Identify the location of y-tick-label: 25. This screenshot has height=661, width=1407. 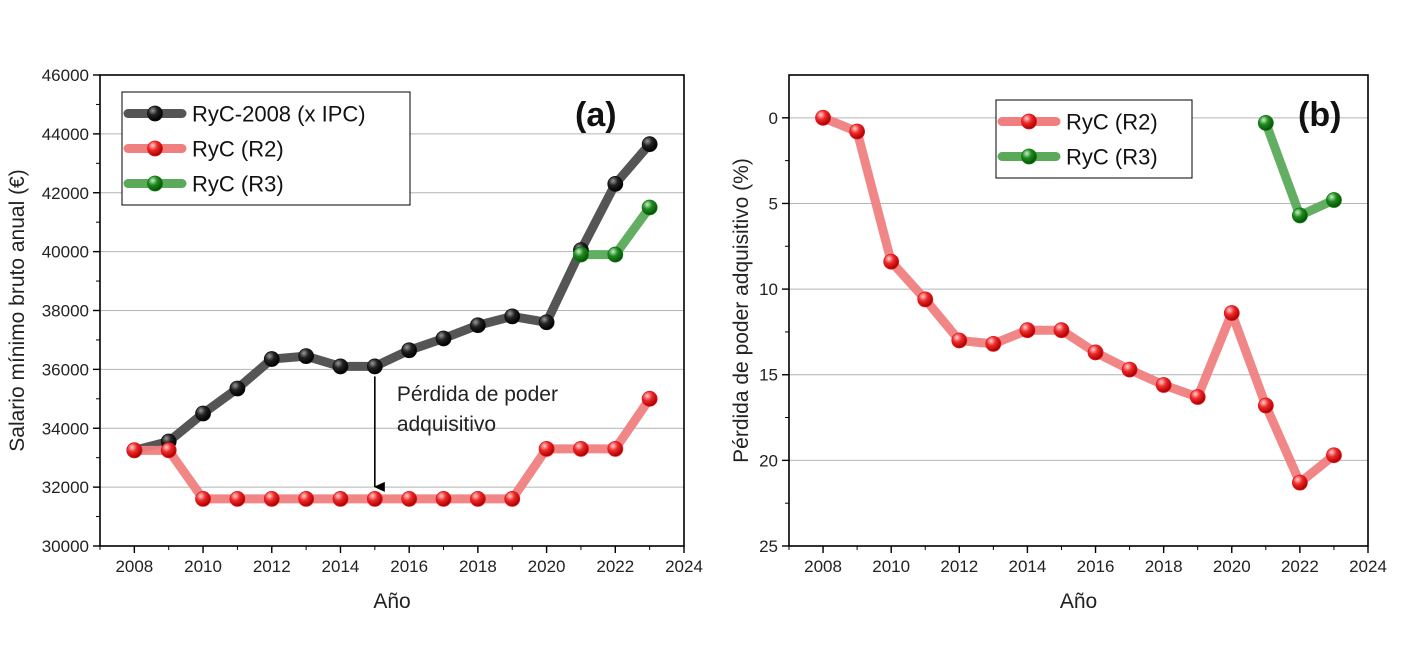
(768, 546).